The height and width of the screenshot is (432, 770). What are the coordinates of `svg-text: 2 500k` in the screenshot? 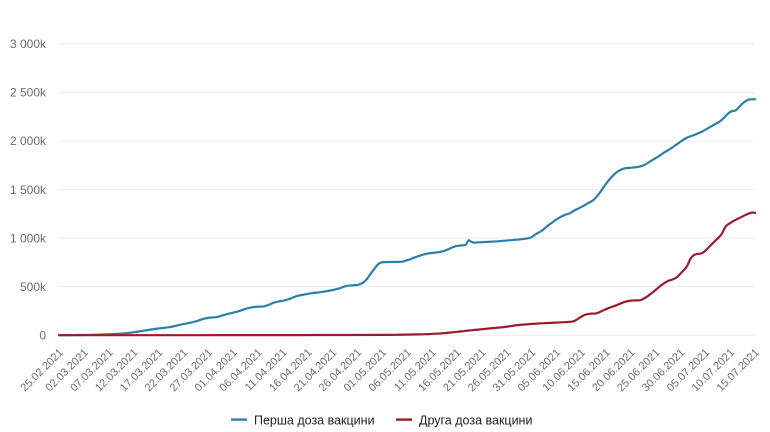 It's located at (28, 93).